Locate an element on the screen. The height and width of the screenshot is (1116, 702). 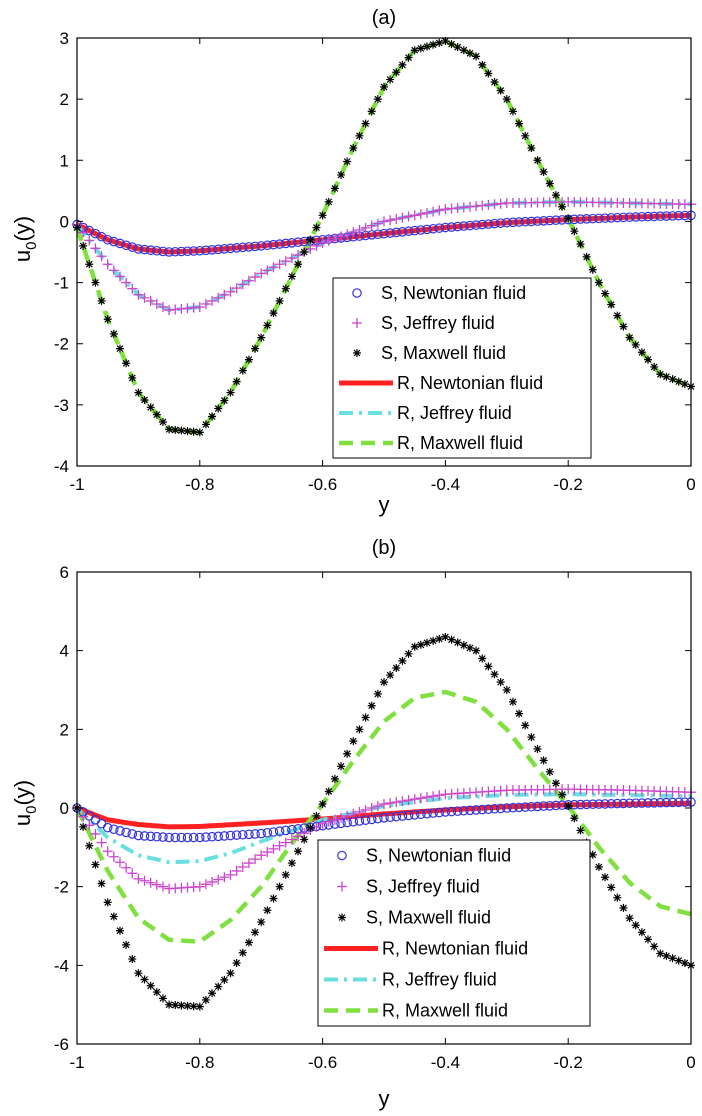
y-tick-label: -2 is located at coordinates (61, 887).